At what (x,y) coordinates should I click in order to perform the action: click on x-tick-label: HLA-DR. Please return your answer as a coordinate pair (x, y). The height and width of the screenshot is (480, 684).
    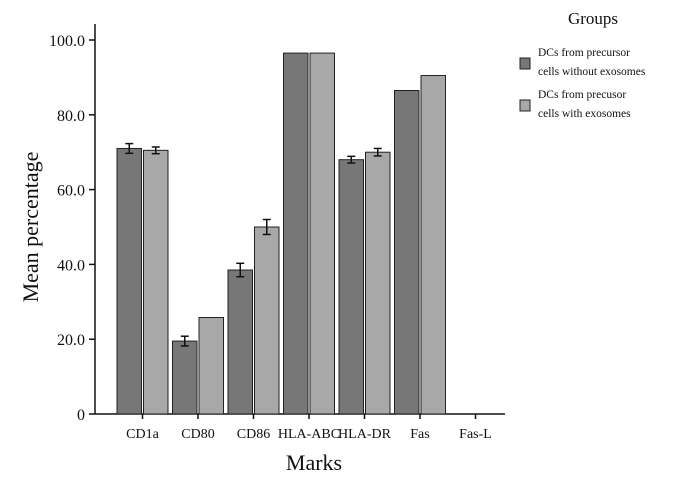
    Looking at the image, I should click on (365, 434).